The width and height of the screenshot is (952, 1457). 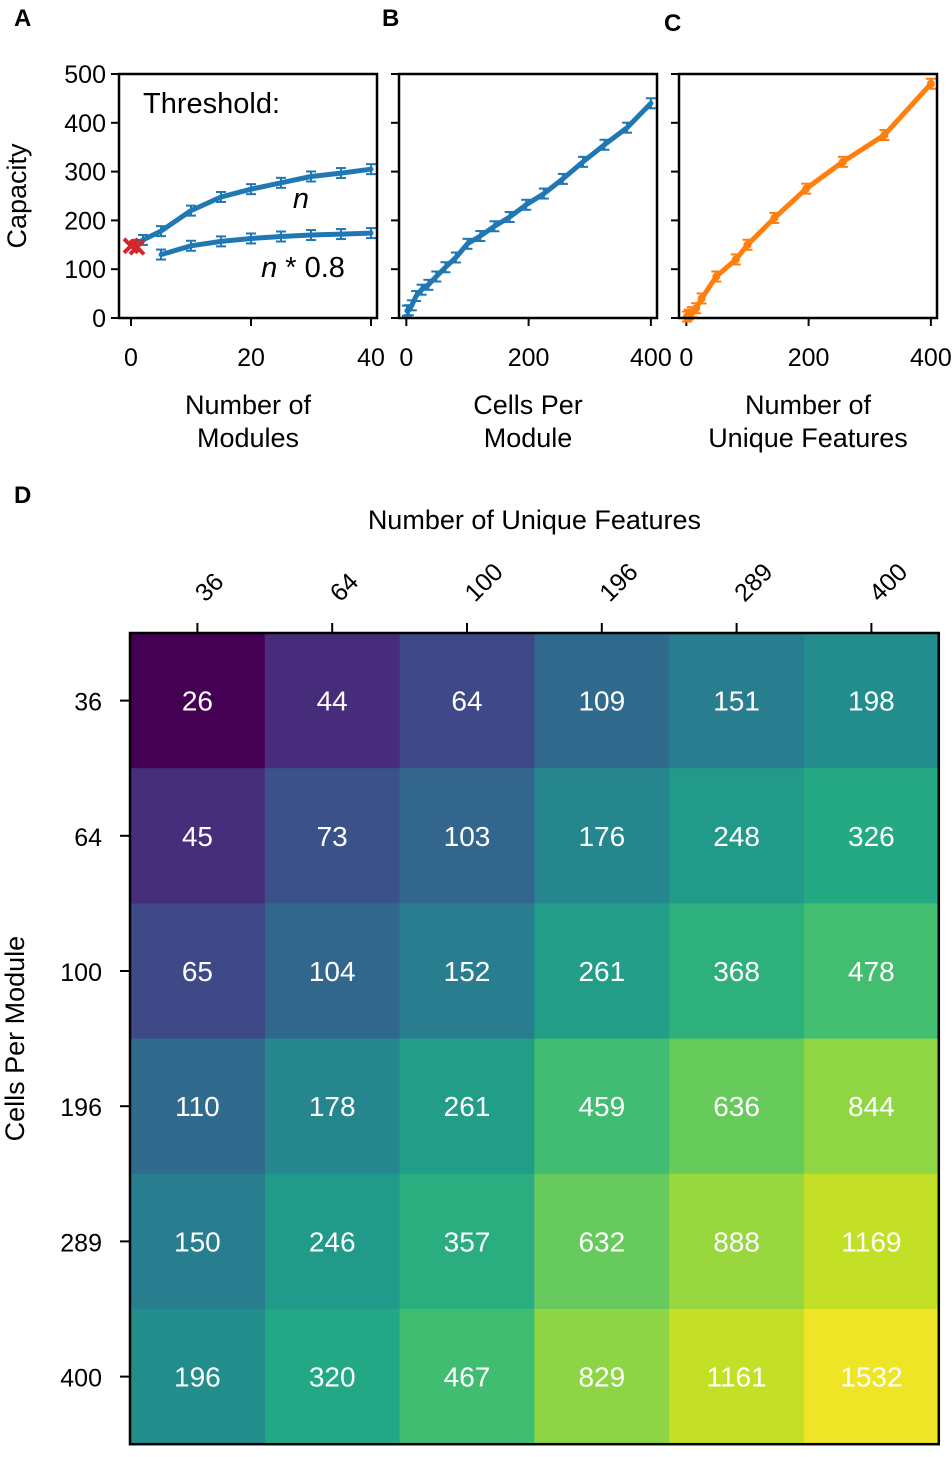 I want to click on x-tick-label: 40, so click(x=371, y=358).